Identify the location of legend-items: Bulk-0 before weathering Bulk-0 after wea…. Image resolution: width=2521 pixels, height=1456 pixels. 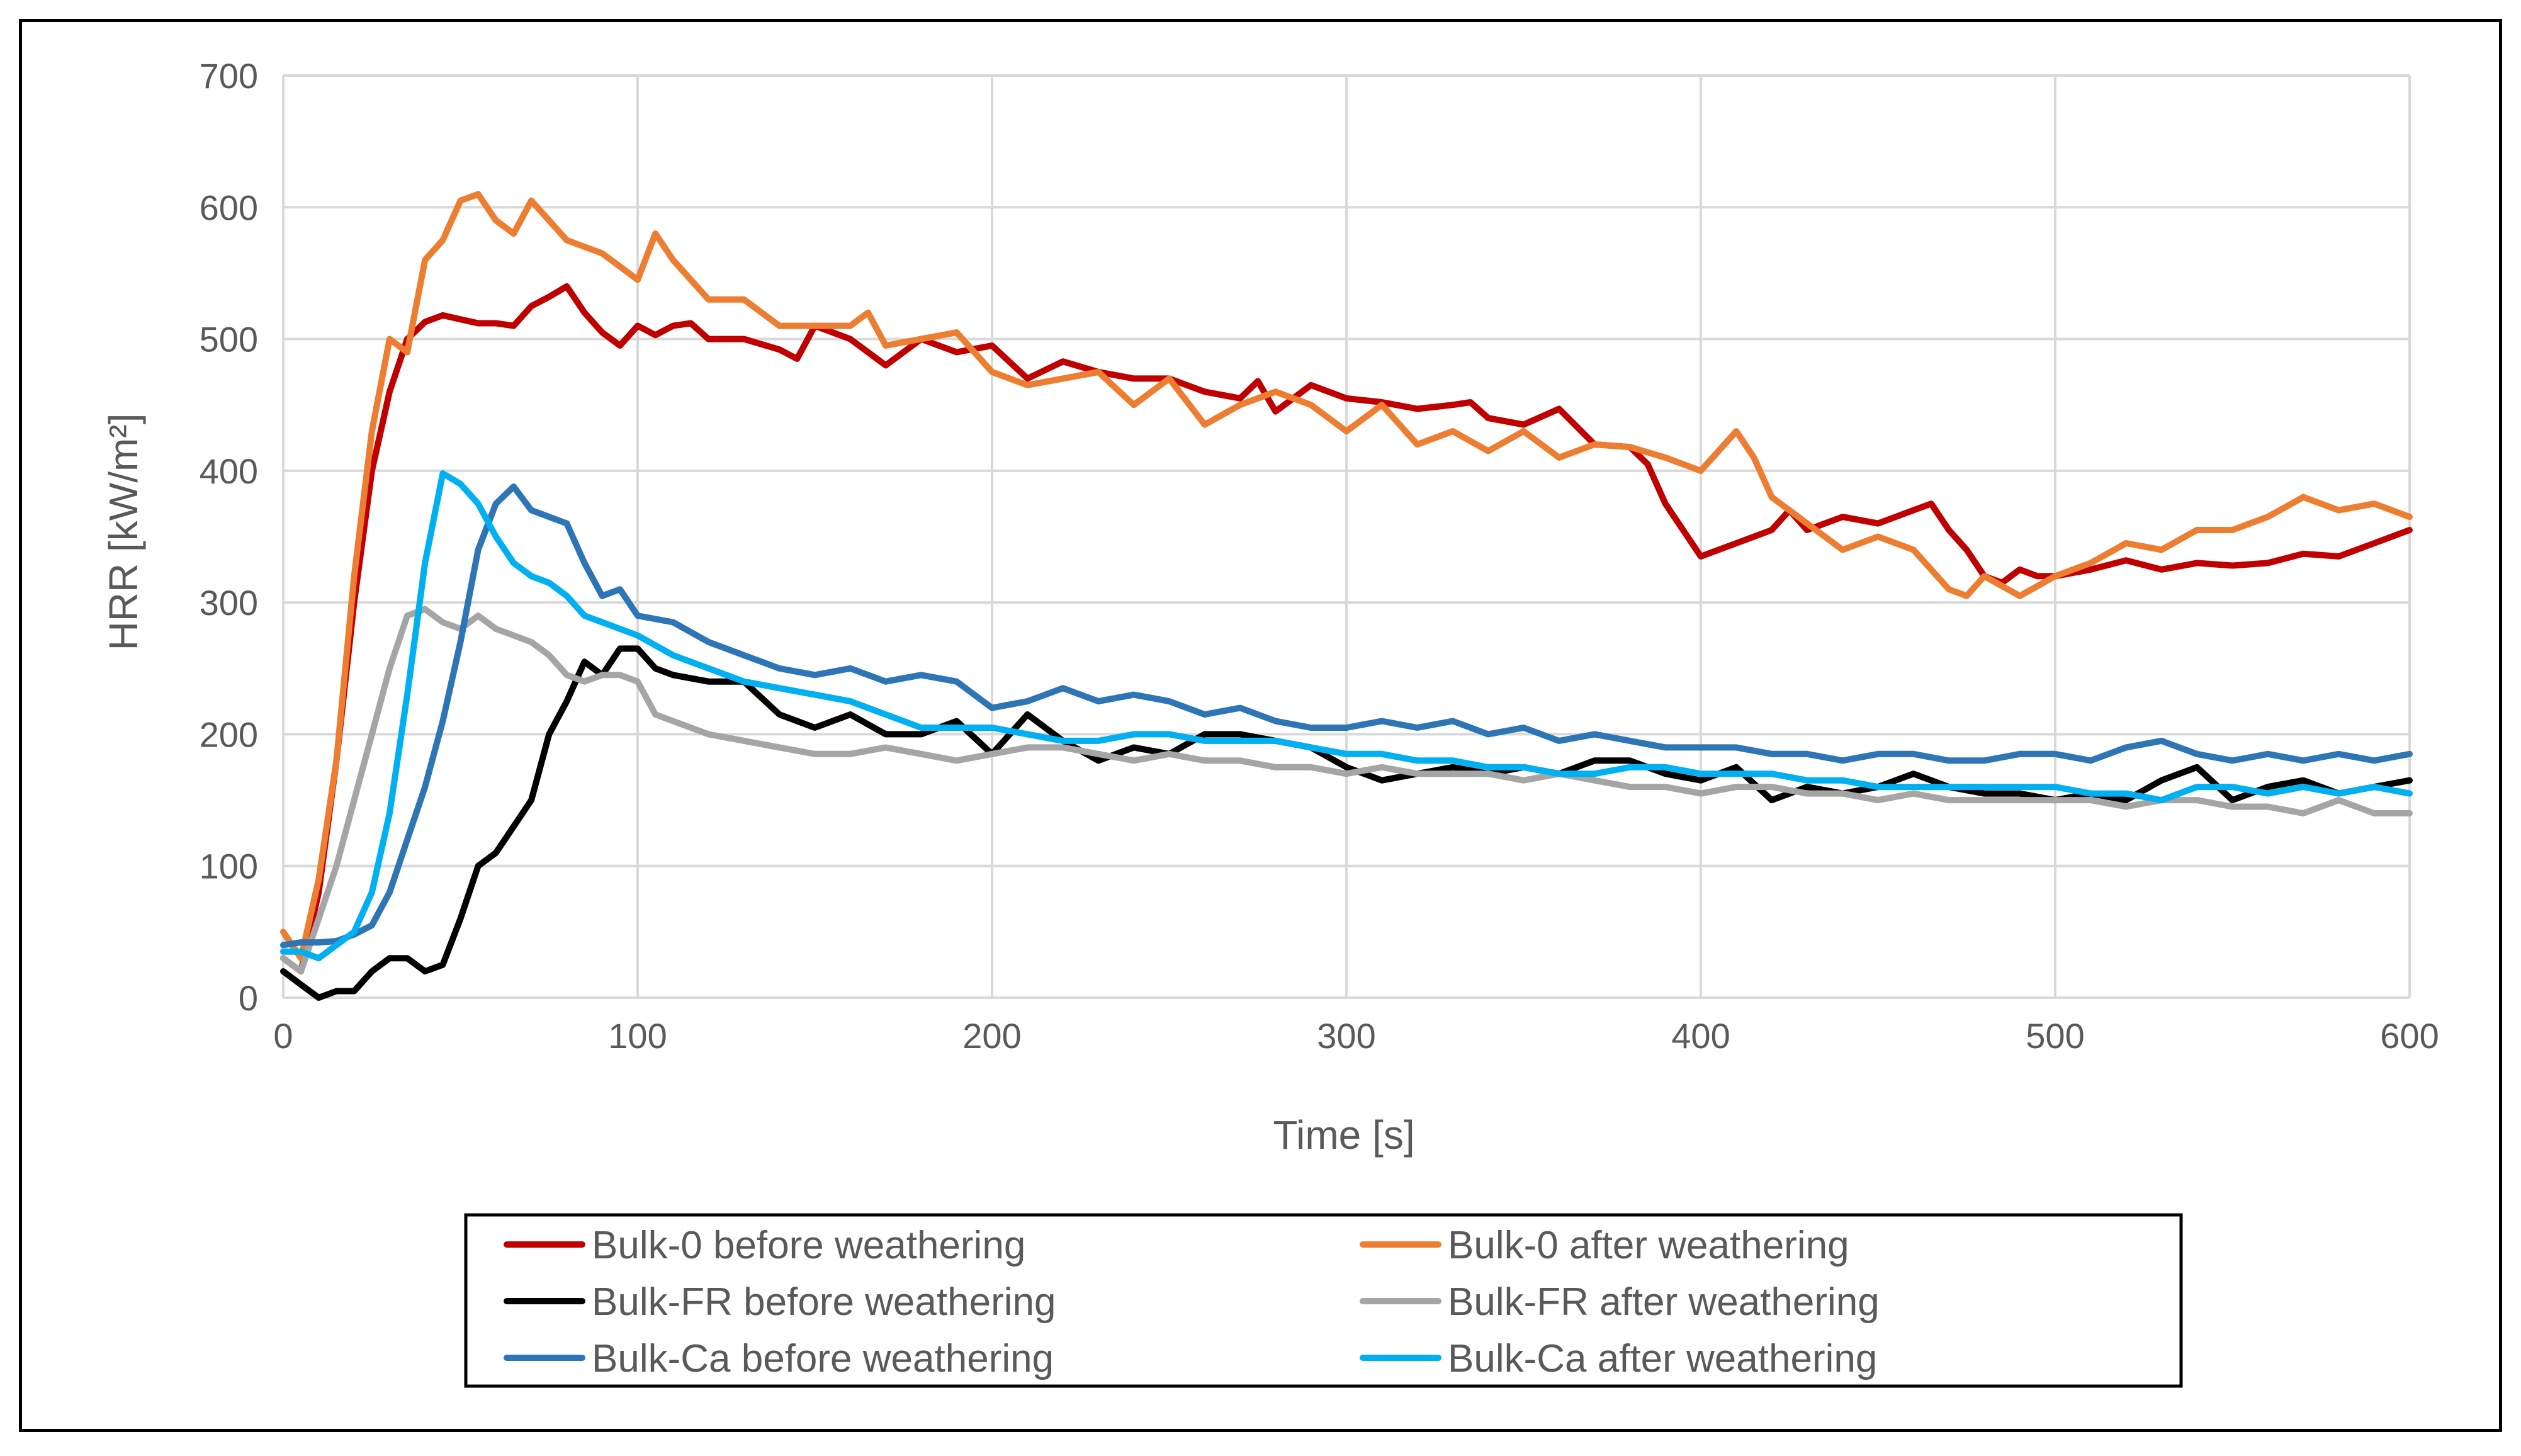
(1192, 1302).